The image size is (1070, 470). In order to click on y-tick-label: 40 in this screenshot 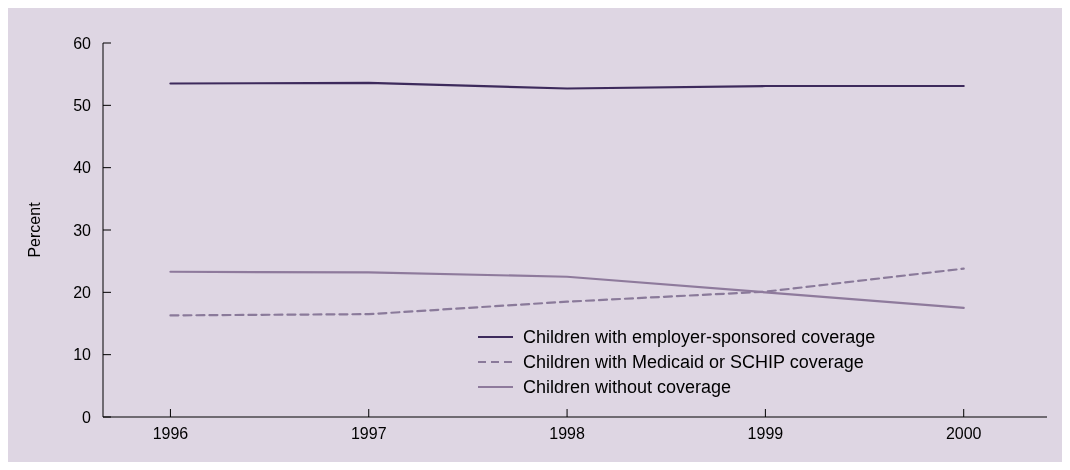, I will do `click(82, 168)`.